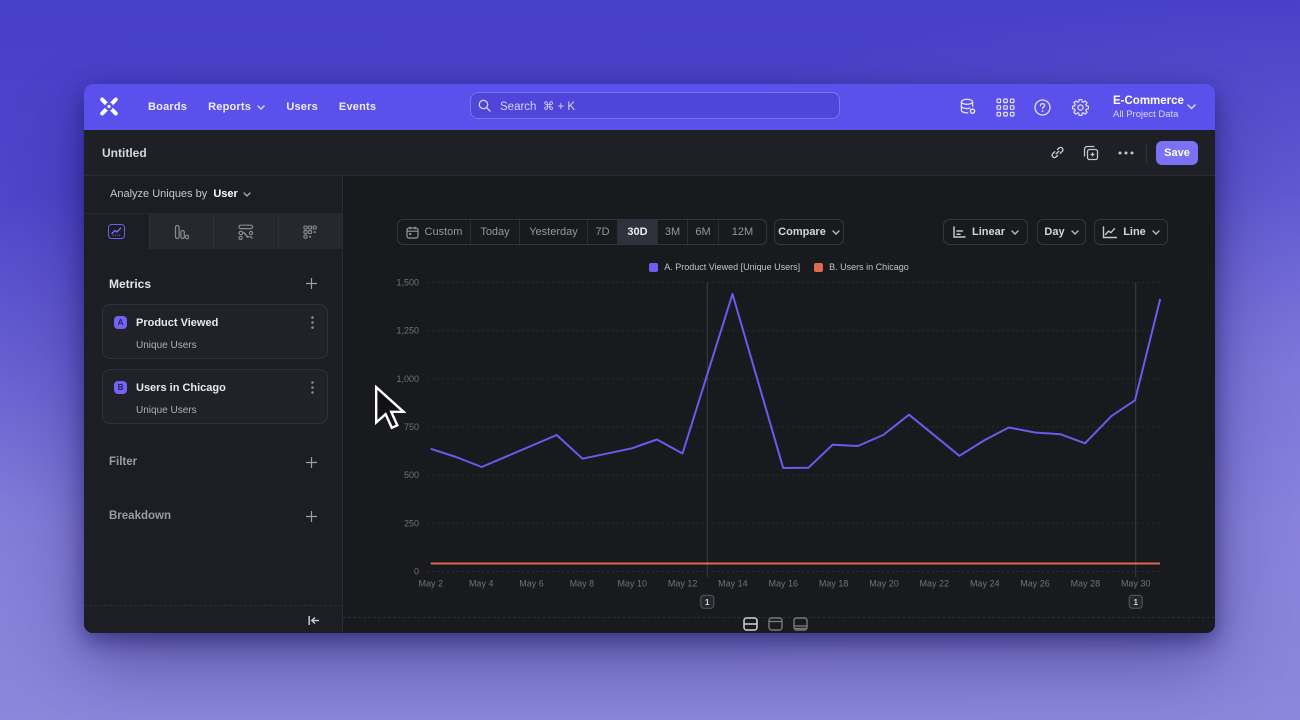 This screenshot has height=720, width=1300. What do you see at coordinates (582, 584) in the screenshot?
I see `svg-text: May 8` at bounding box center [582, 584].